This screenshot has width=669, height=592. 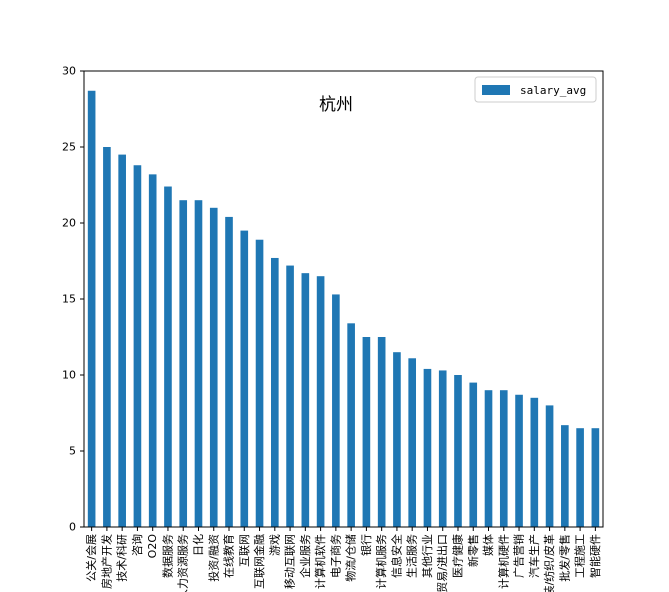 I want to click on x-tick-label-5: 数据服务, so click(x=167, y=556).